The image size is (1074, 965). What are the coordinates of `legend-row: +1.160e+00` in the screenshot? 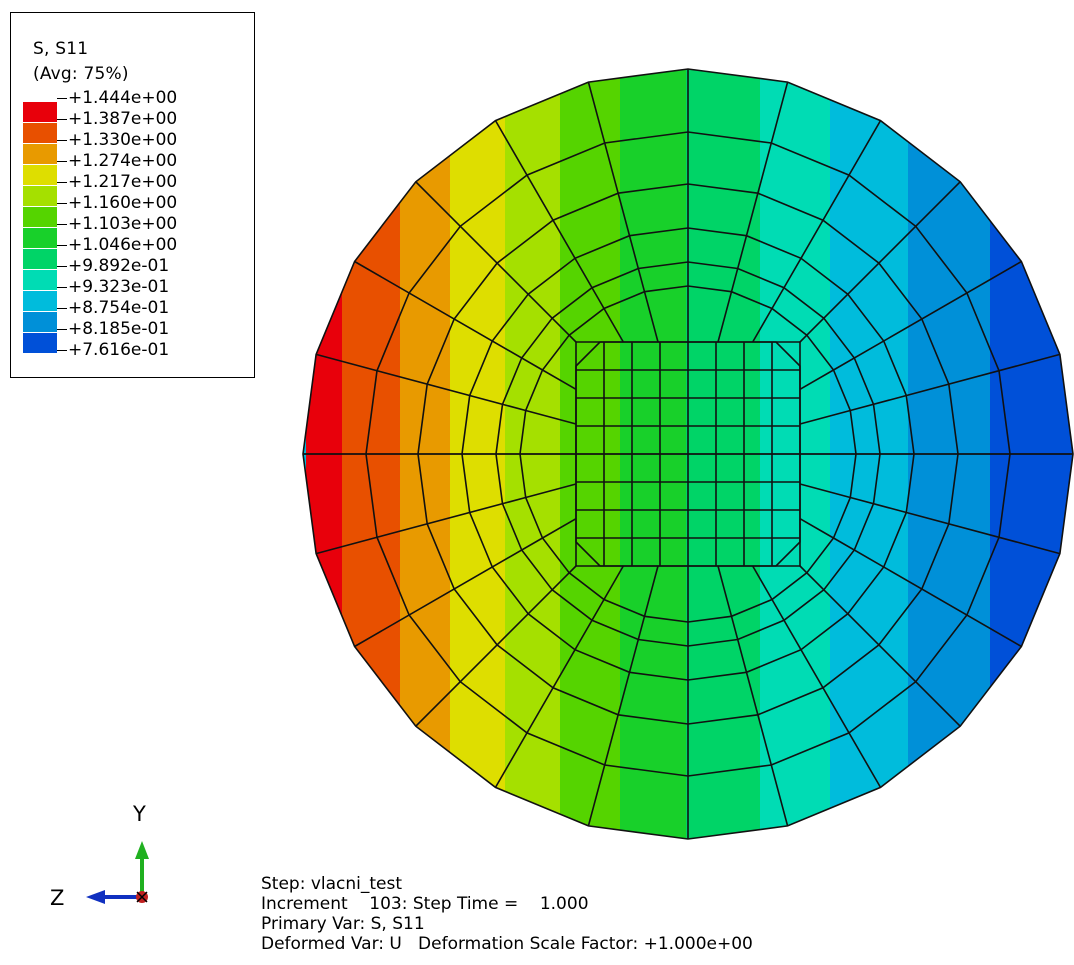 It's located at (132, 210).